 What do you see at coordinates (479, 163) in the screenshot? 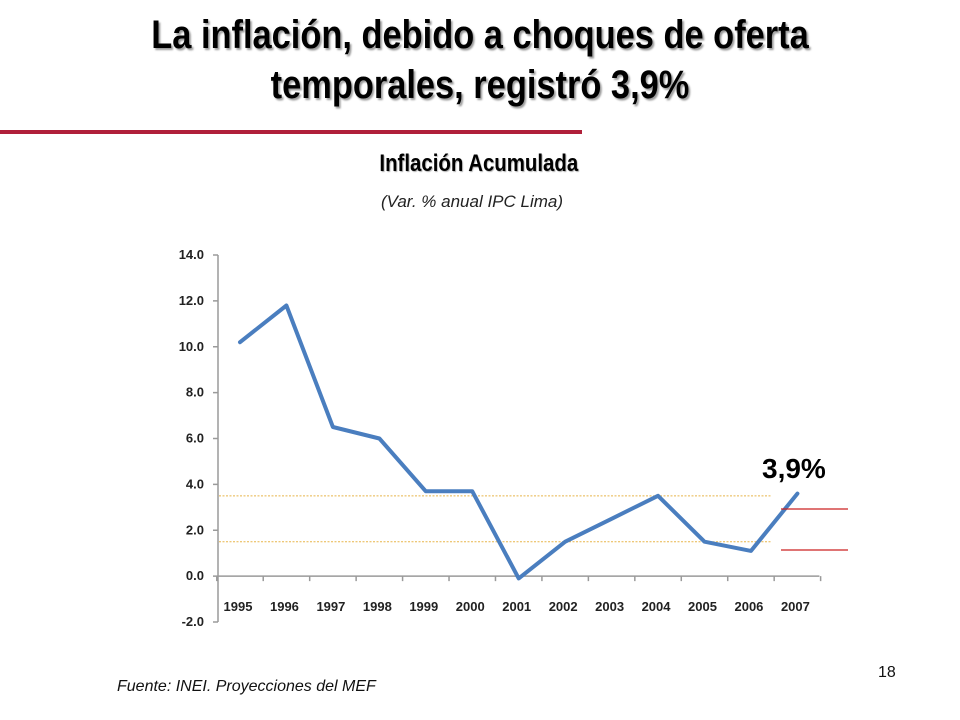
I see `chart-title: Inflación Acumulada` at bounding box center [479, 163].